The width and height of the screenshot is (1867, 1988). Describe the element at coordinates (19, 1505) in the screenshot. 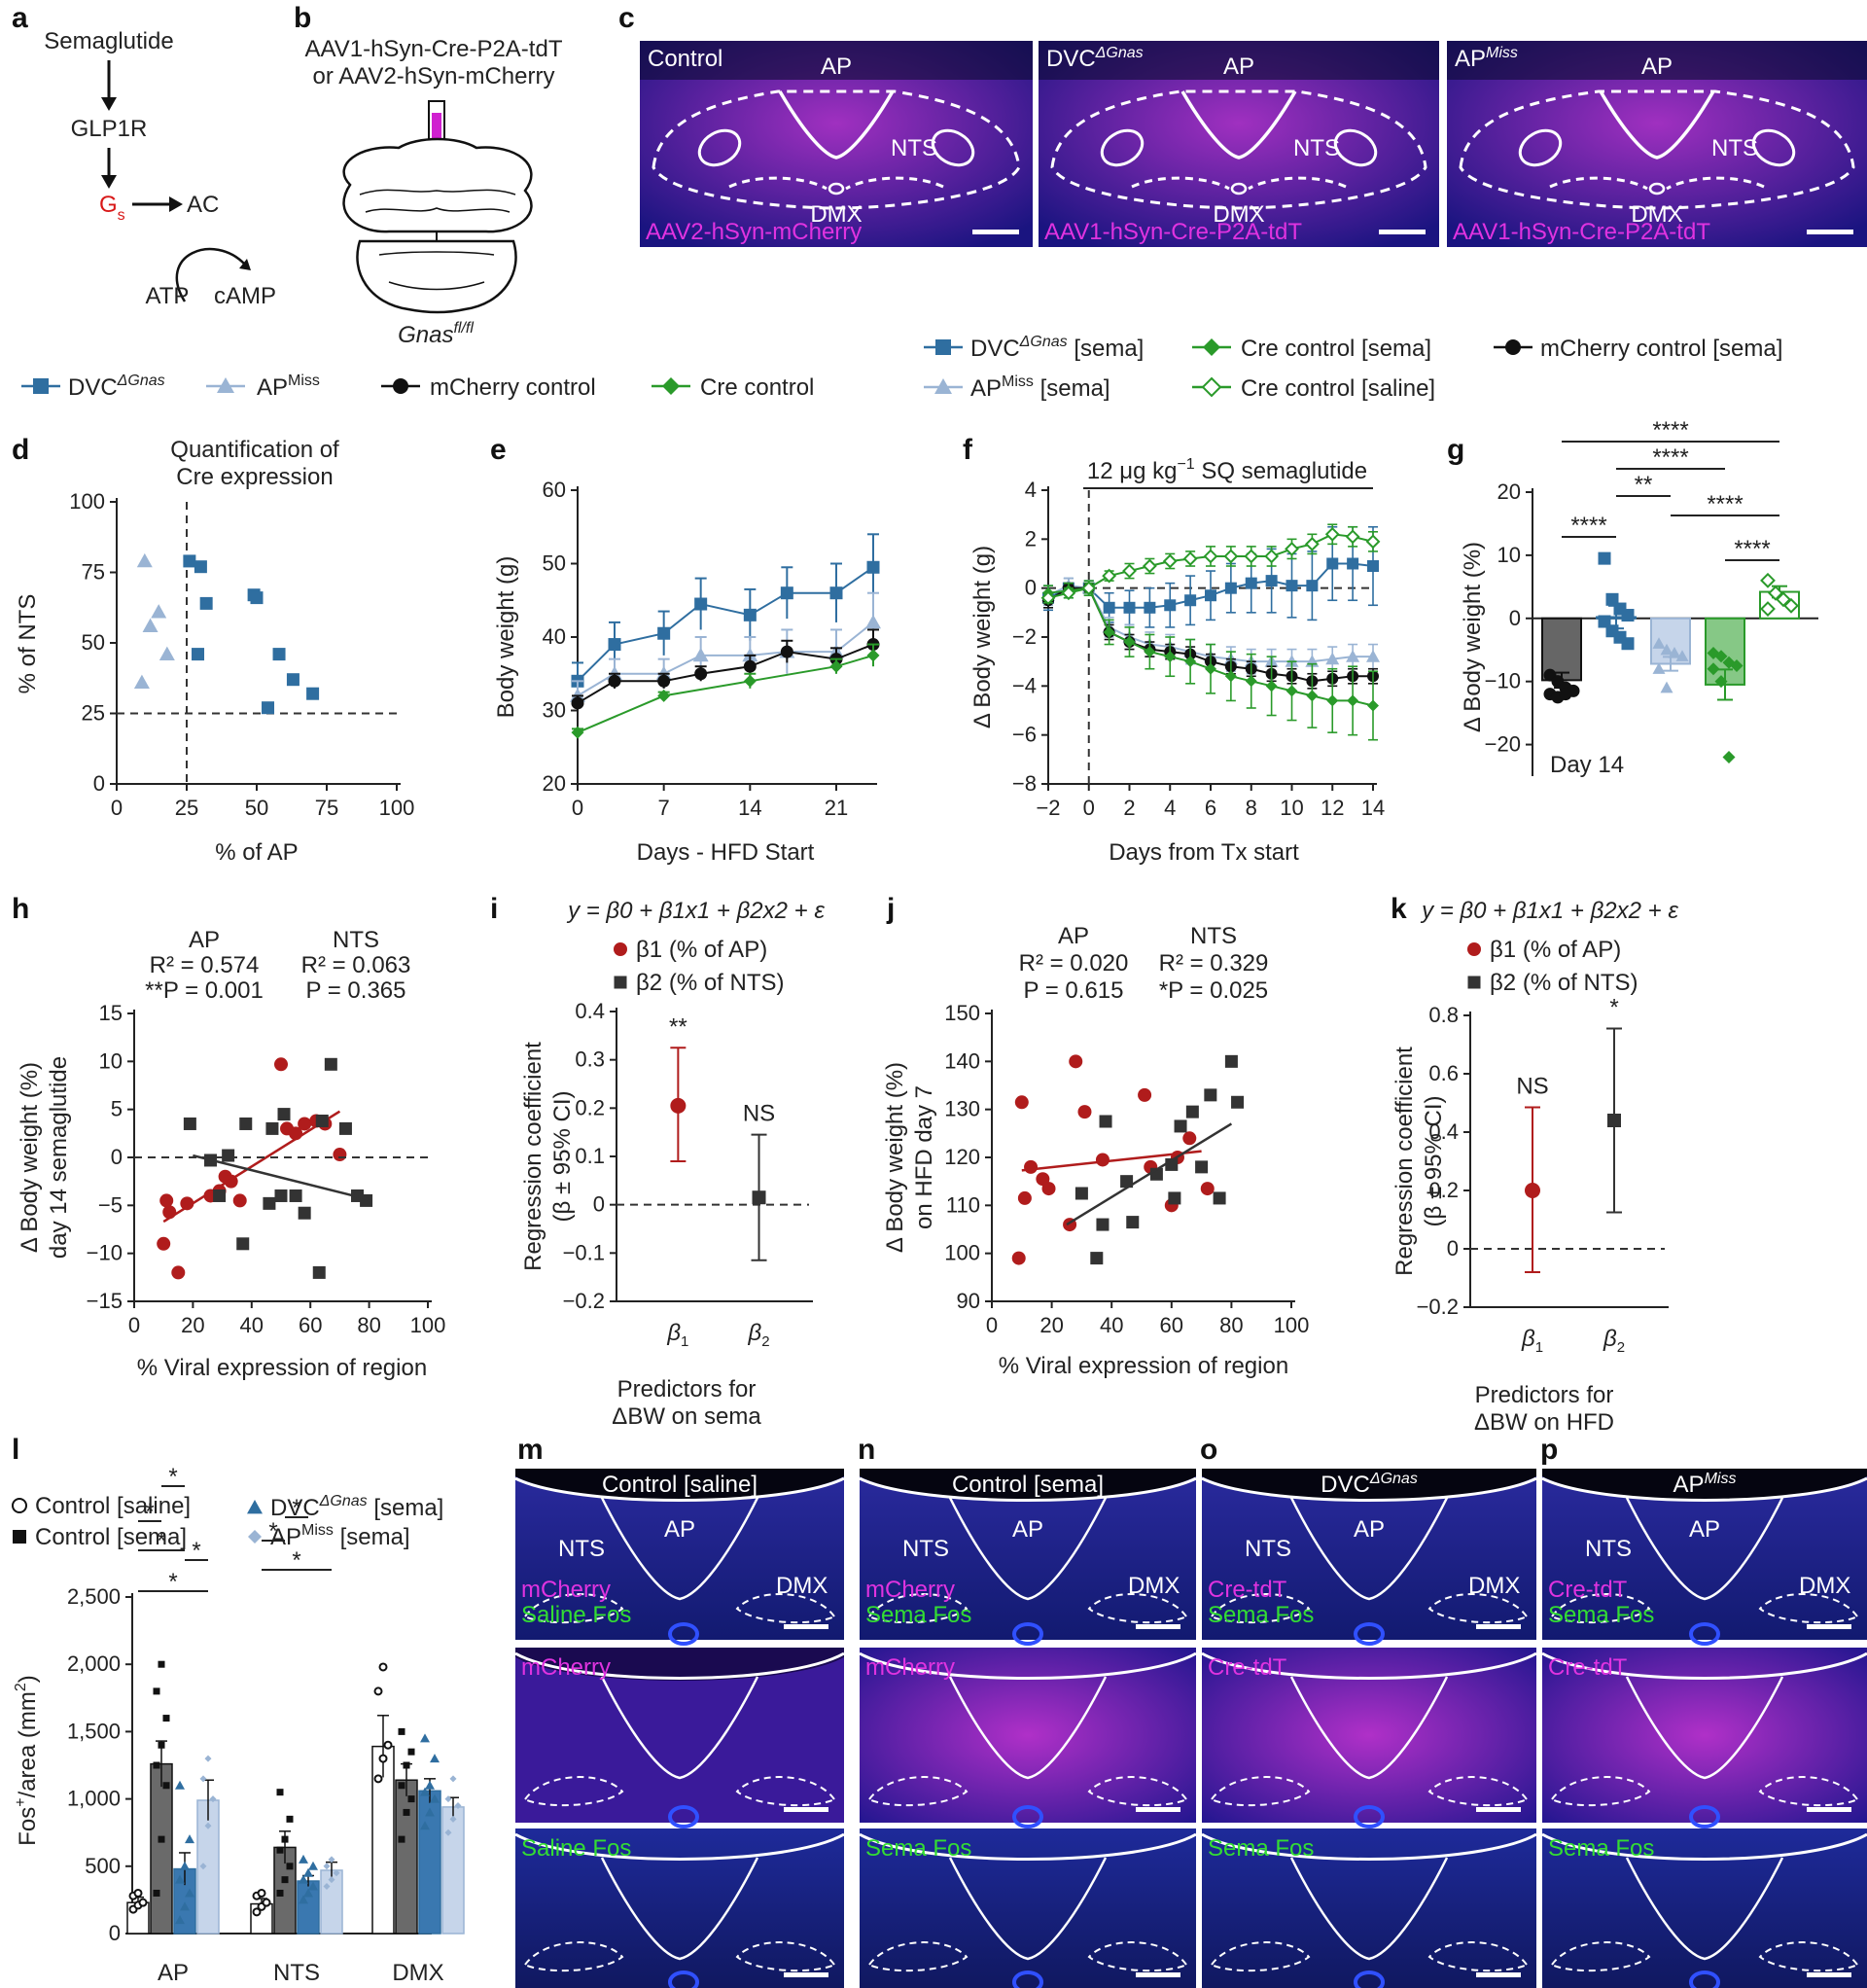

I see `legend-marker` at that location.